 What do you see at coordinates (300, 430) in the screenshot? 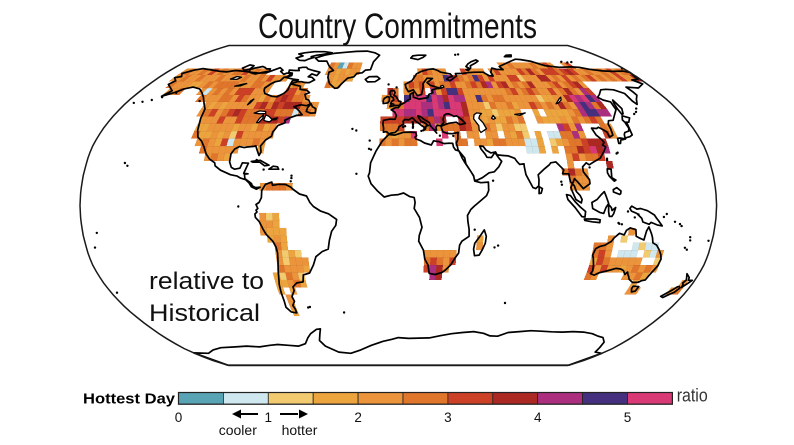
I see `svg-text: hotter` at bounding box center [300, 430].